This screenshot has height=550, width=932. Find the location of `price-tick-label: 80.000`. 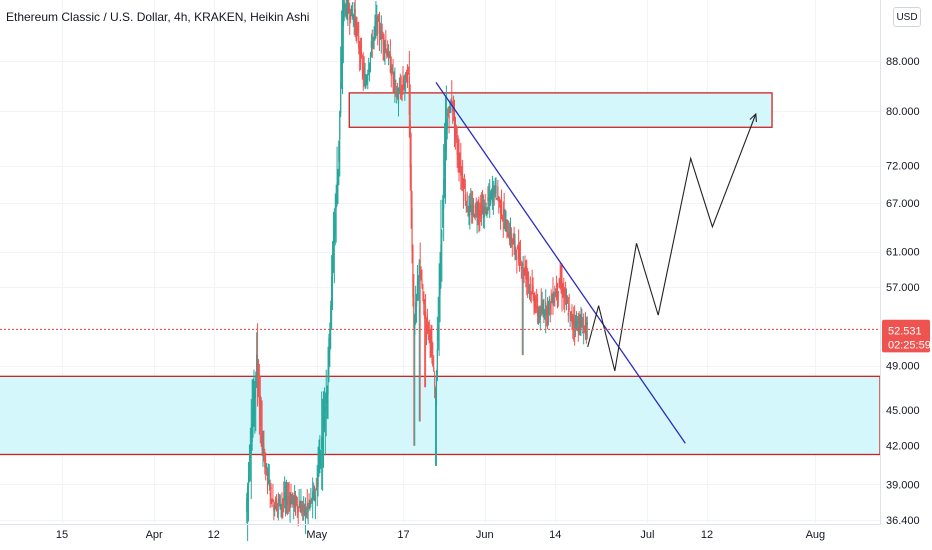

price-tick-label: 80.000 is located at coordinates (903, 112).